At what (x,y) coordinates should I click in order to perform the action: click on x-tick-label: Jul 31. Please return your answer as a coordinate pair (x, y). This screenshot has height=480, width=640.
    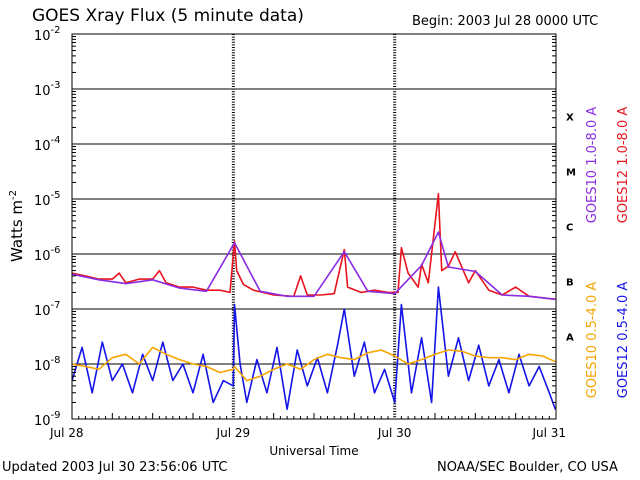
    Looking at the image, I should click on (548, 433).